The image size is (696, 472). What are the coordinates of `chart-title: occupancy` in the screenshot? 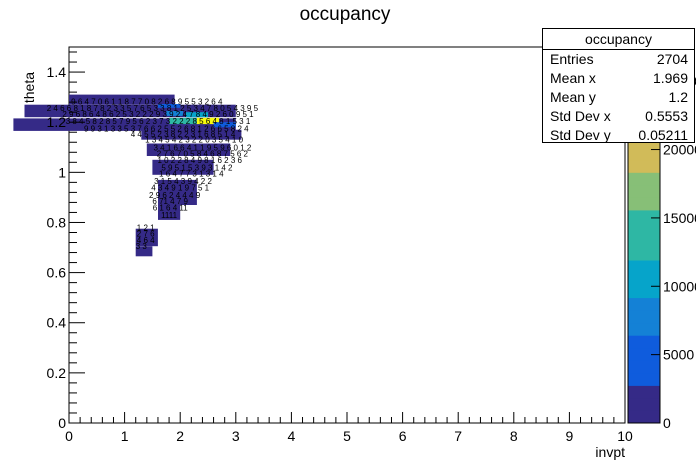 It's located at (345, 14).